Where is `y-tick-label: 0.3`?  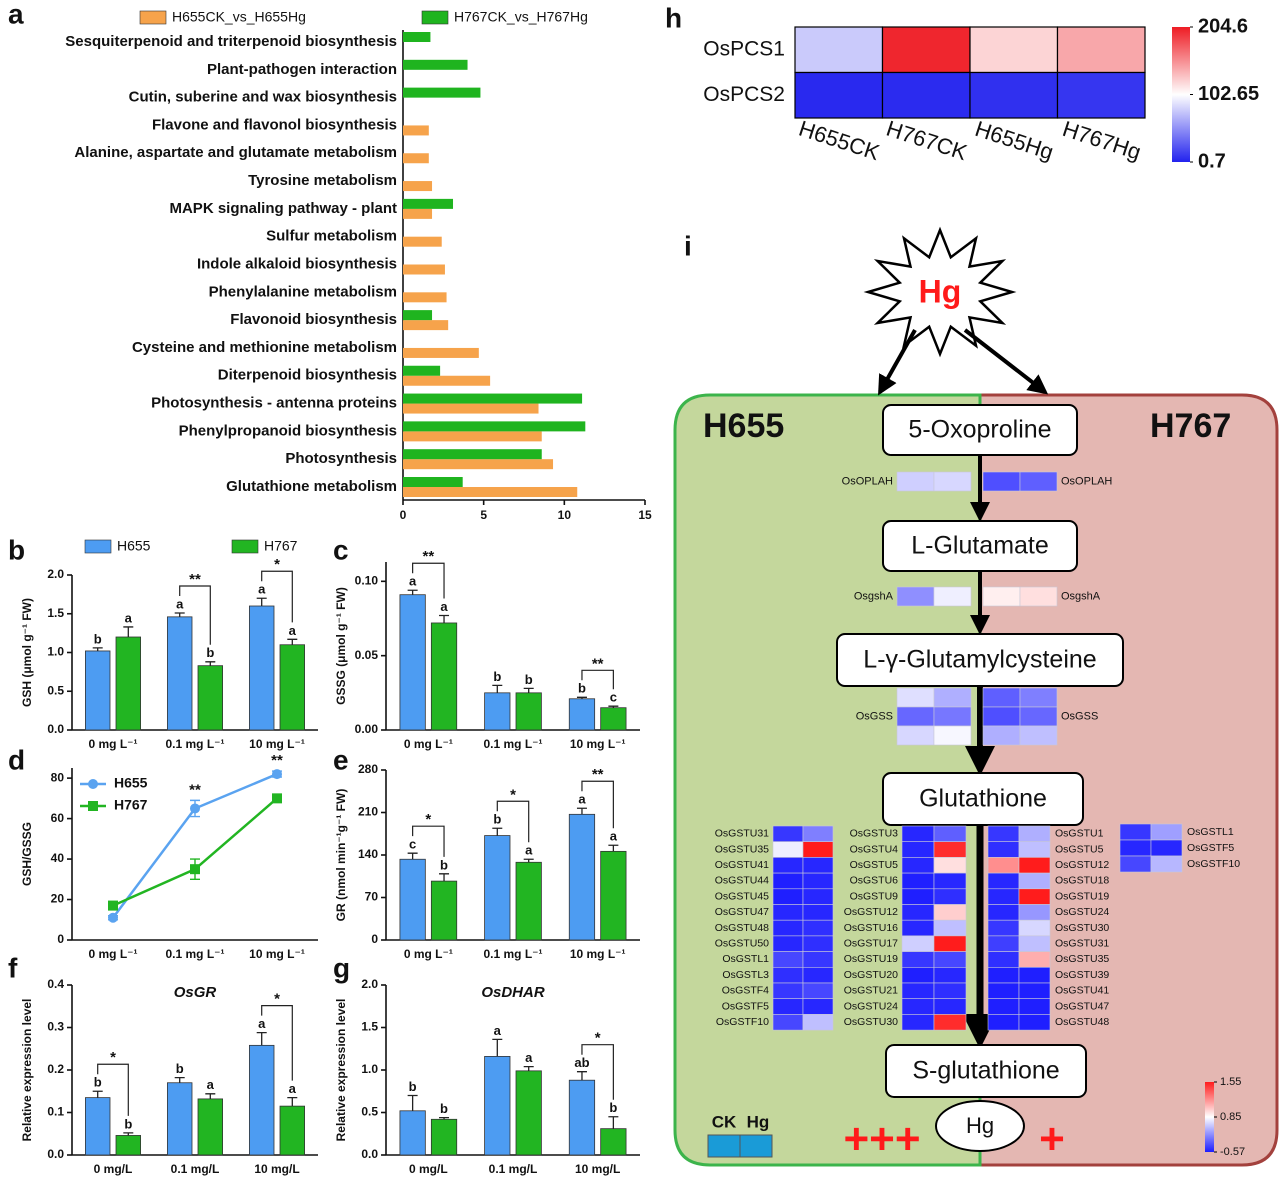 y-tick-label: 0.3 is located at coordinates (55, 1027).